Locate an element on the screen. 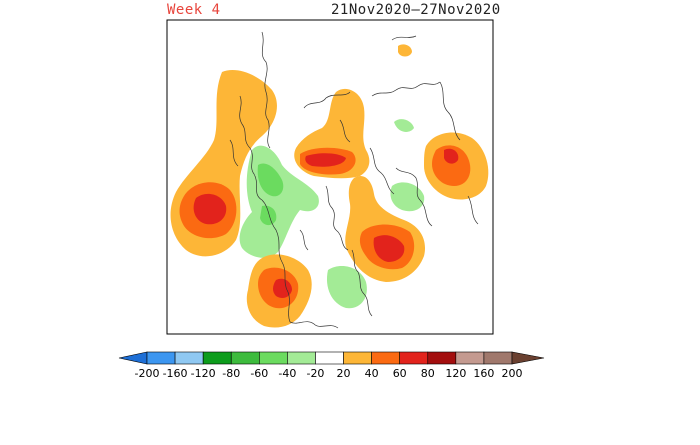 The width and height of the screenshot is (700, 445). colorbar-label: -160 is located at coordinates (175, 373).